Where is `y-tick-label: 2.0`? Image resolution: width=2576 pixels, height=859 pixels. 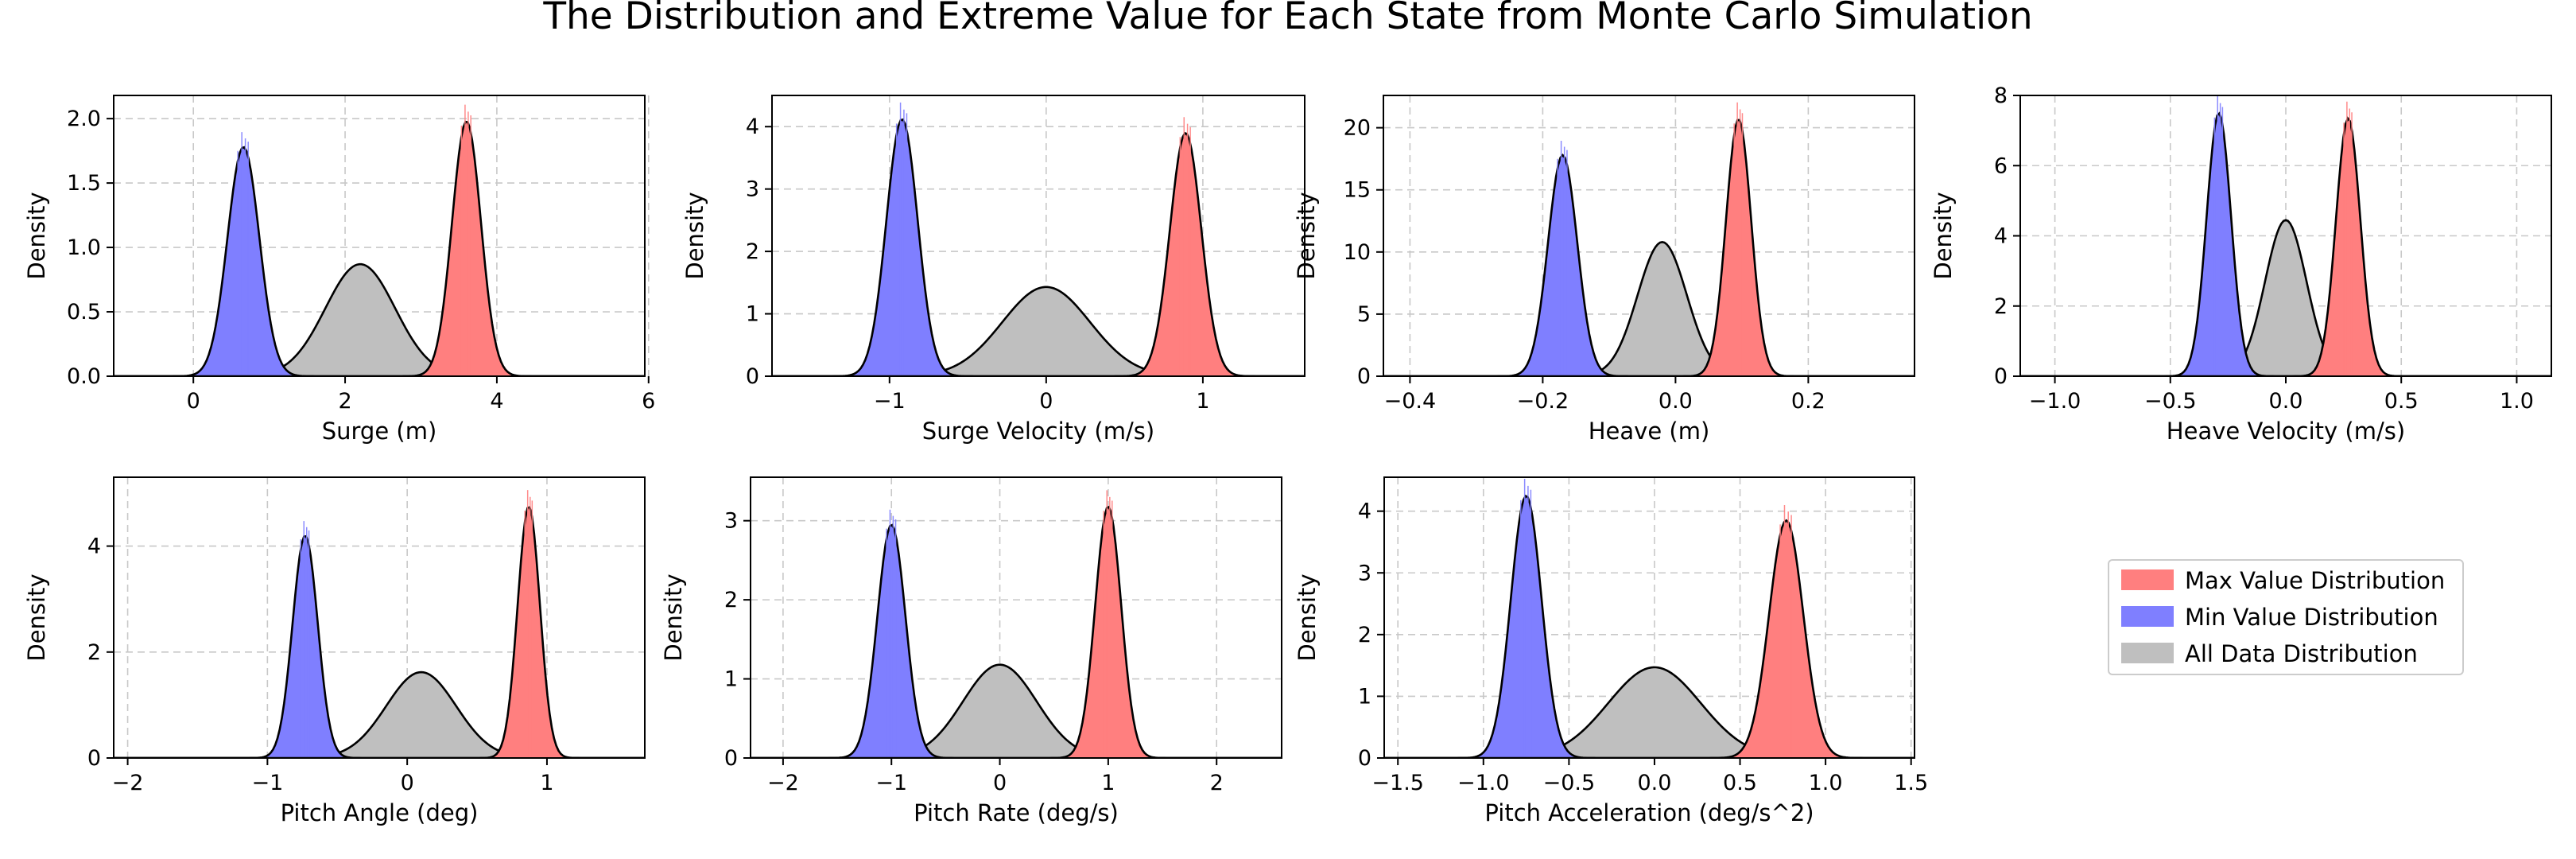 y-tick-label: 2.0 is located at coordinates (84, 119).